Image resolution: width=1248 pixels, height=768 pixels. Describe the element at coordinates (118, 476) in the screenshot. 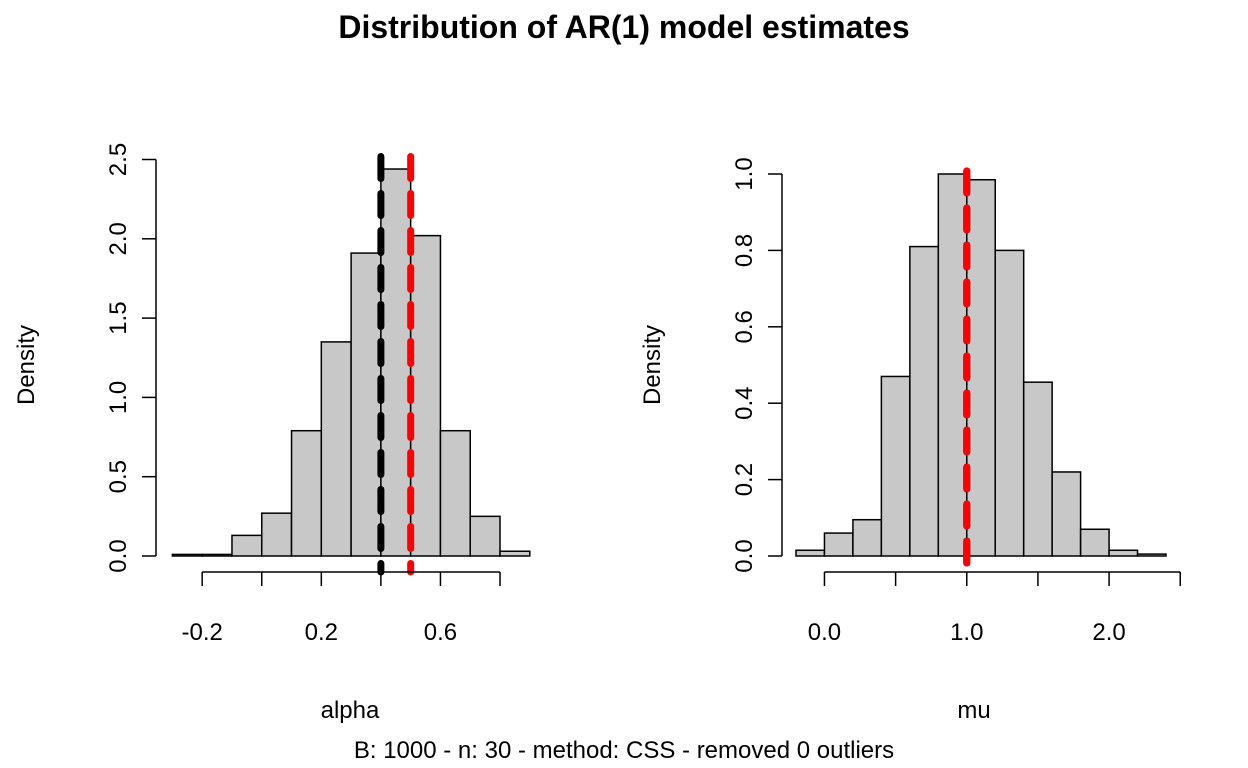

I see `y-tick-label: 0.5` at that location.